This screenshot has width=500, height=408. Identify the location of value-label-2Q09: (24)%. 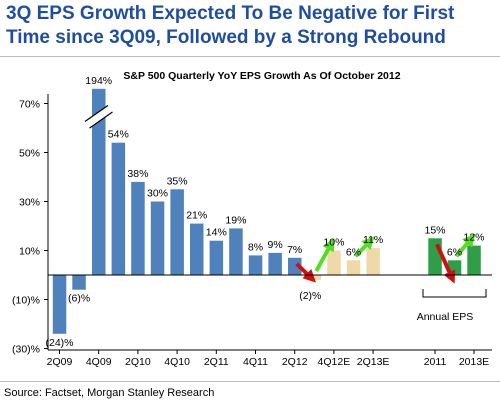
(59, 343).